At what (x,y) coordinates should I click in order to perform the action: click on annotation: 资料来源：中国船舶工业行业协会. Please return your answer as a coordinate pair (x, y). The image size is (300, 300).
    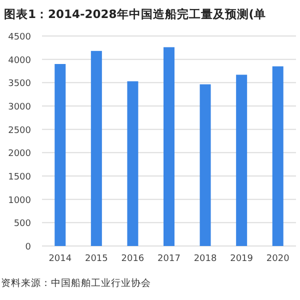
    Looking at the image, I should click on (76, 283).